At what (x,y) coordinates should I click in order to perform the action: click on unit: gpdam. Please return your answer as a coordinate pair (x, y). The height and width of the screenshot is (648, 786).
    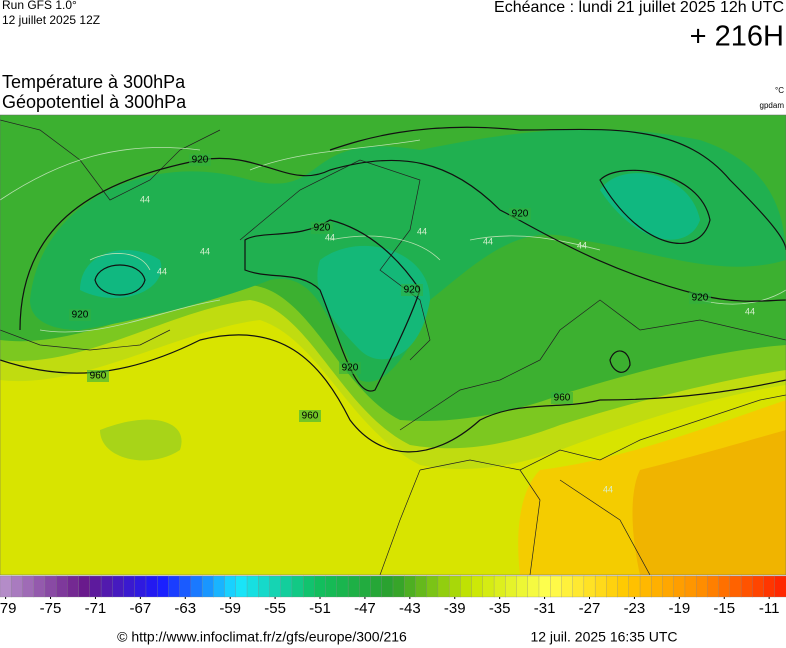
    Looking at the image, I should click on (772, 105).